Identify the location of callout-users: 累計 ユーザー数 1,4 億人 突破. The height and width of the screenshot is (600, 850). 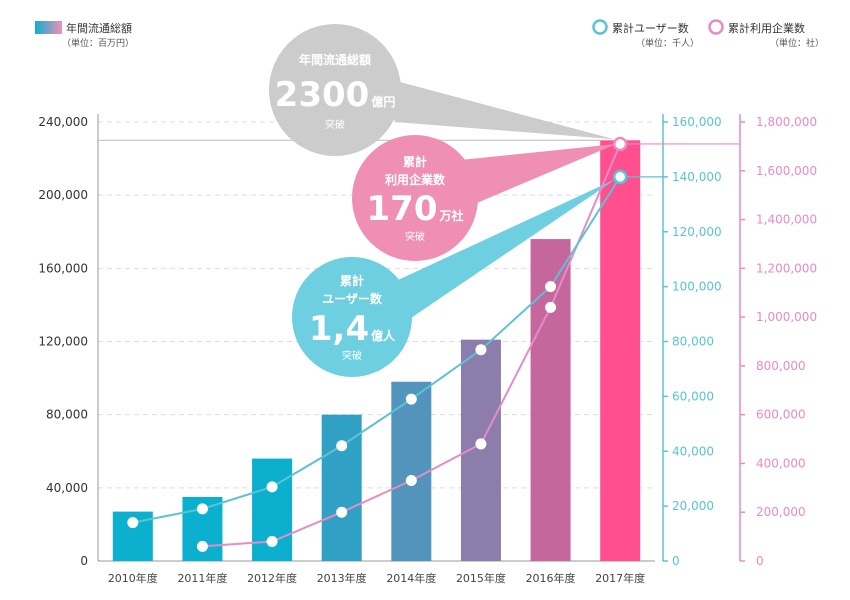
(352, 317).